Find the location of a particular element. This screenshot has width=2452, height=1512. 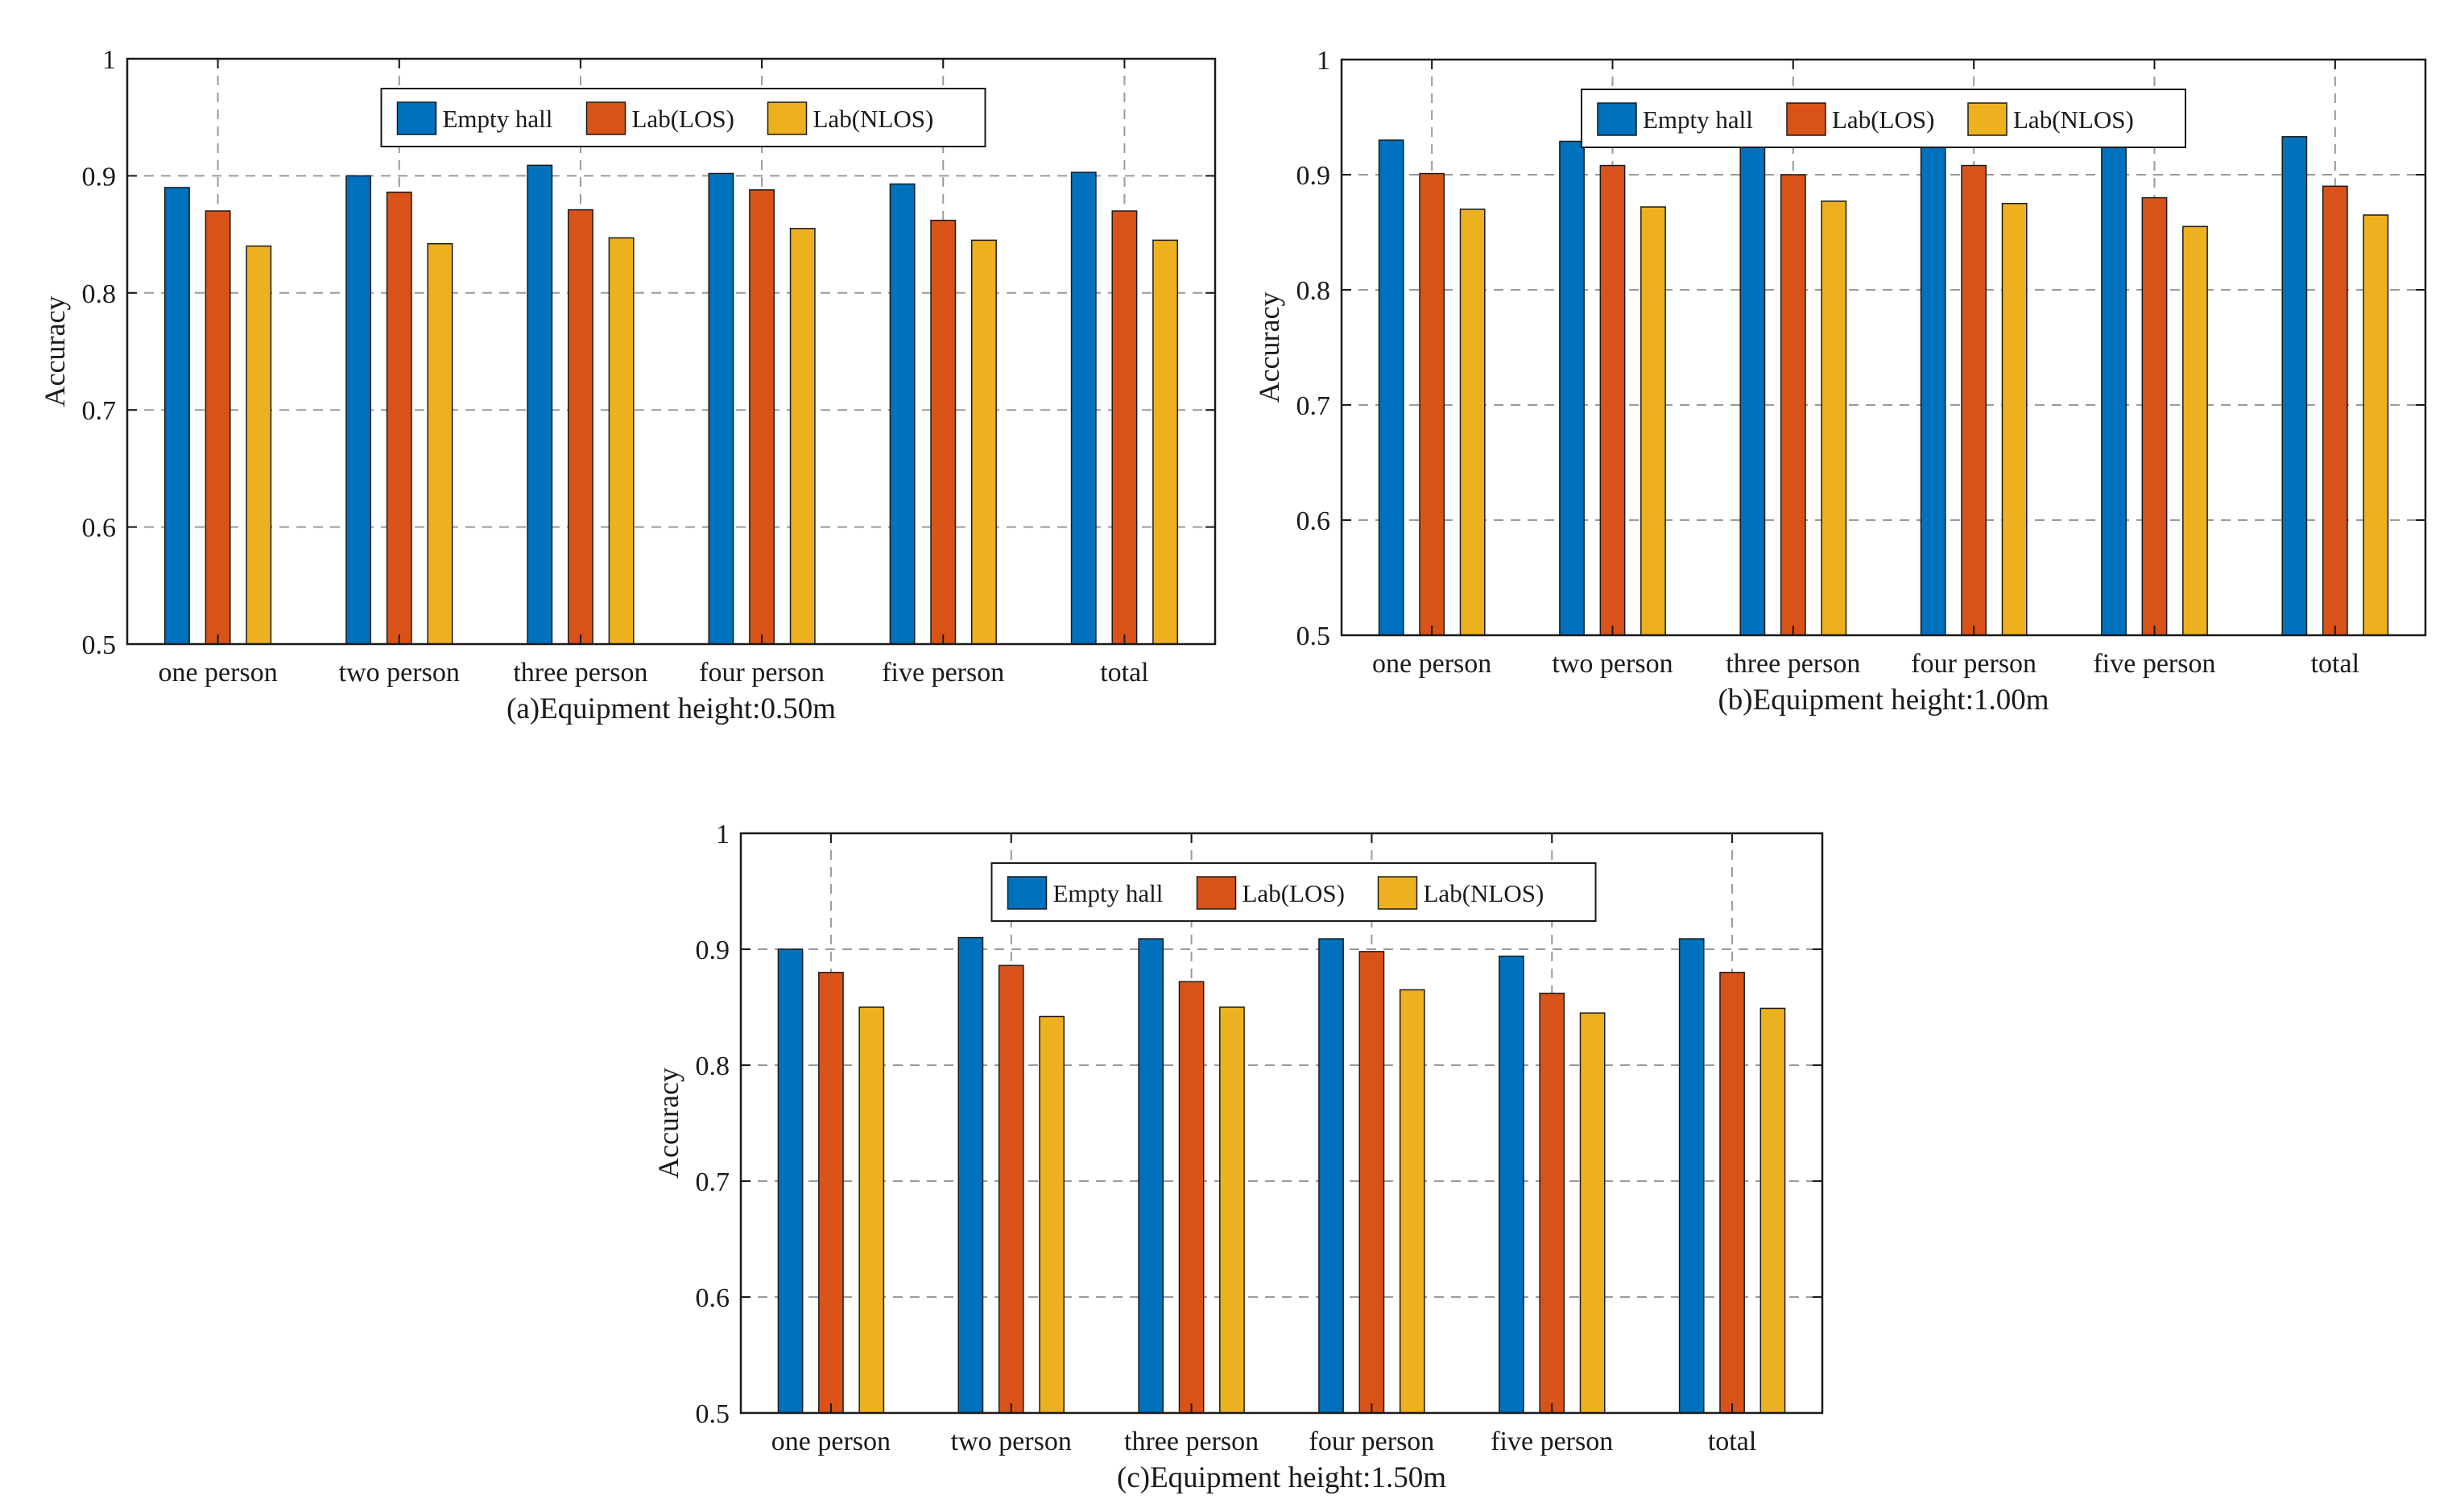

chart-caption: (c)Equipment height:1.50m is located at coordinates (1281, 1478).